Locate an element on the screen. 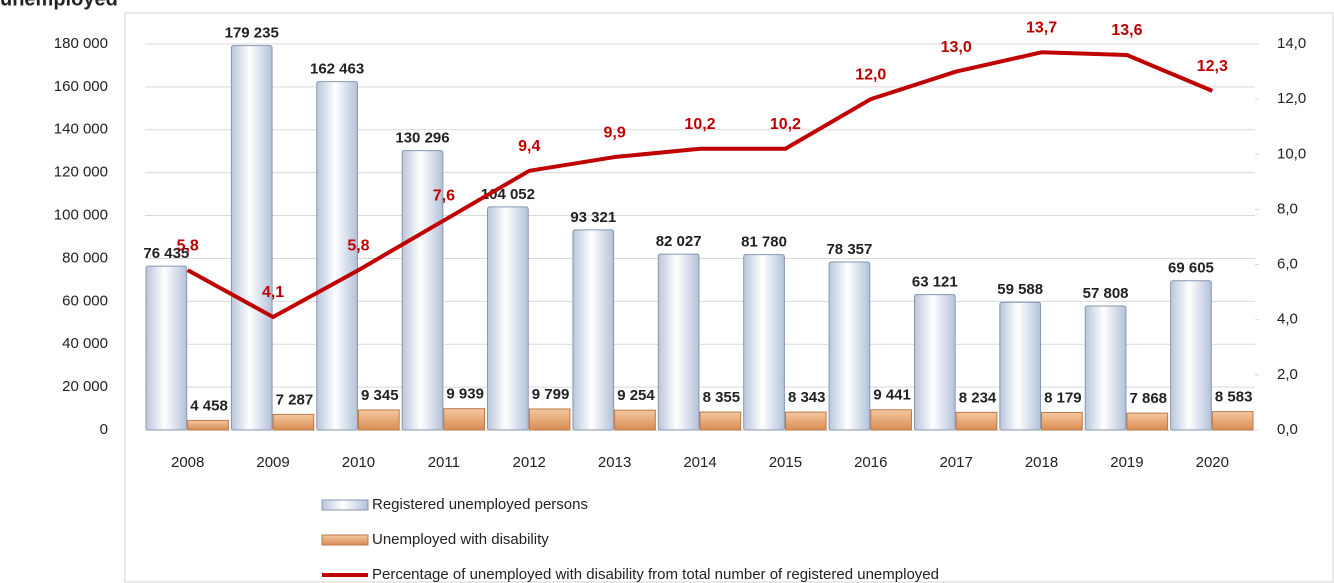  x-tick-label: 2011 is located at coordinates (444, 462).